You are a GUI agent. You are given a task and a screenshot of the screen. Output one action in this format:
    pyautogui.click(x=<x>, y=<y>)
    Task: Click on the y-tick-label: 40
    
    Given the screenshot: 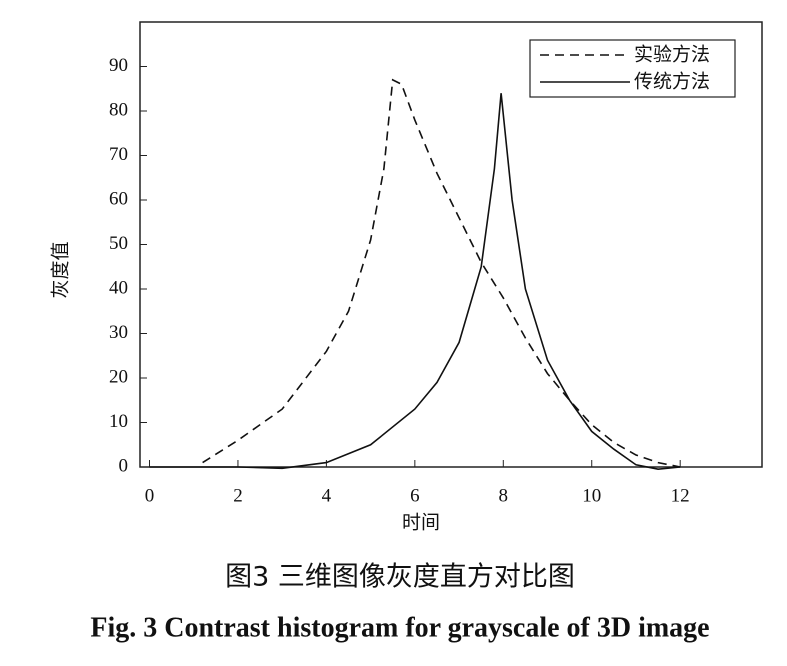 What is the action you would take?
    pyautogui.click(x=118, y=287)
    